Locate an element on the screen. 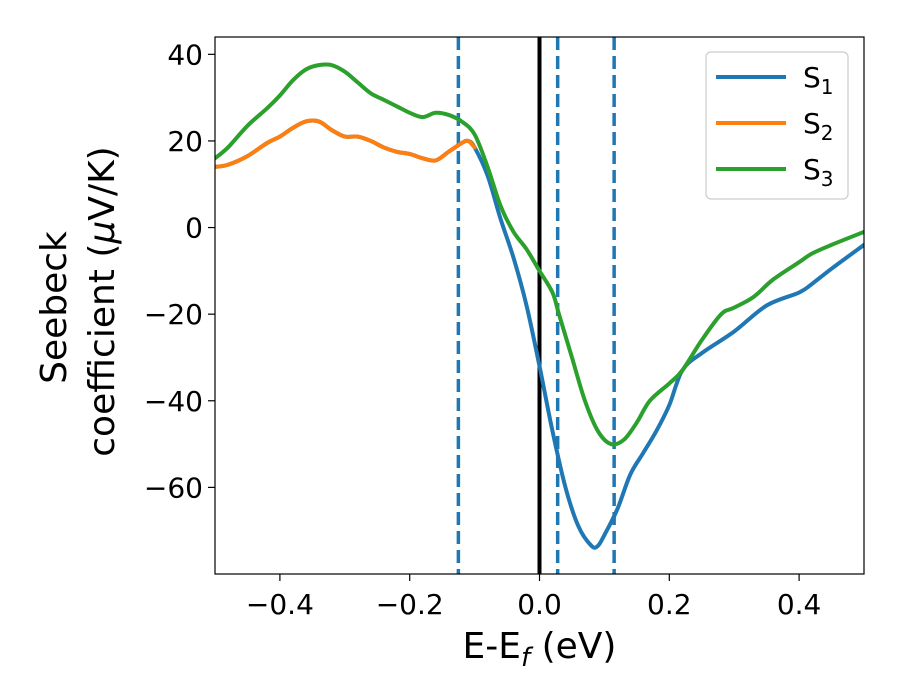 Image resolution: width=900 pixels, height=700 pixels. x-axis-label-main: E-E is located at coordinates (492, 646).